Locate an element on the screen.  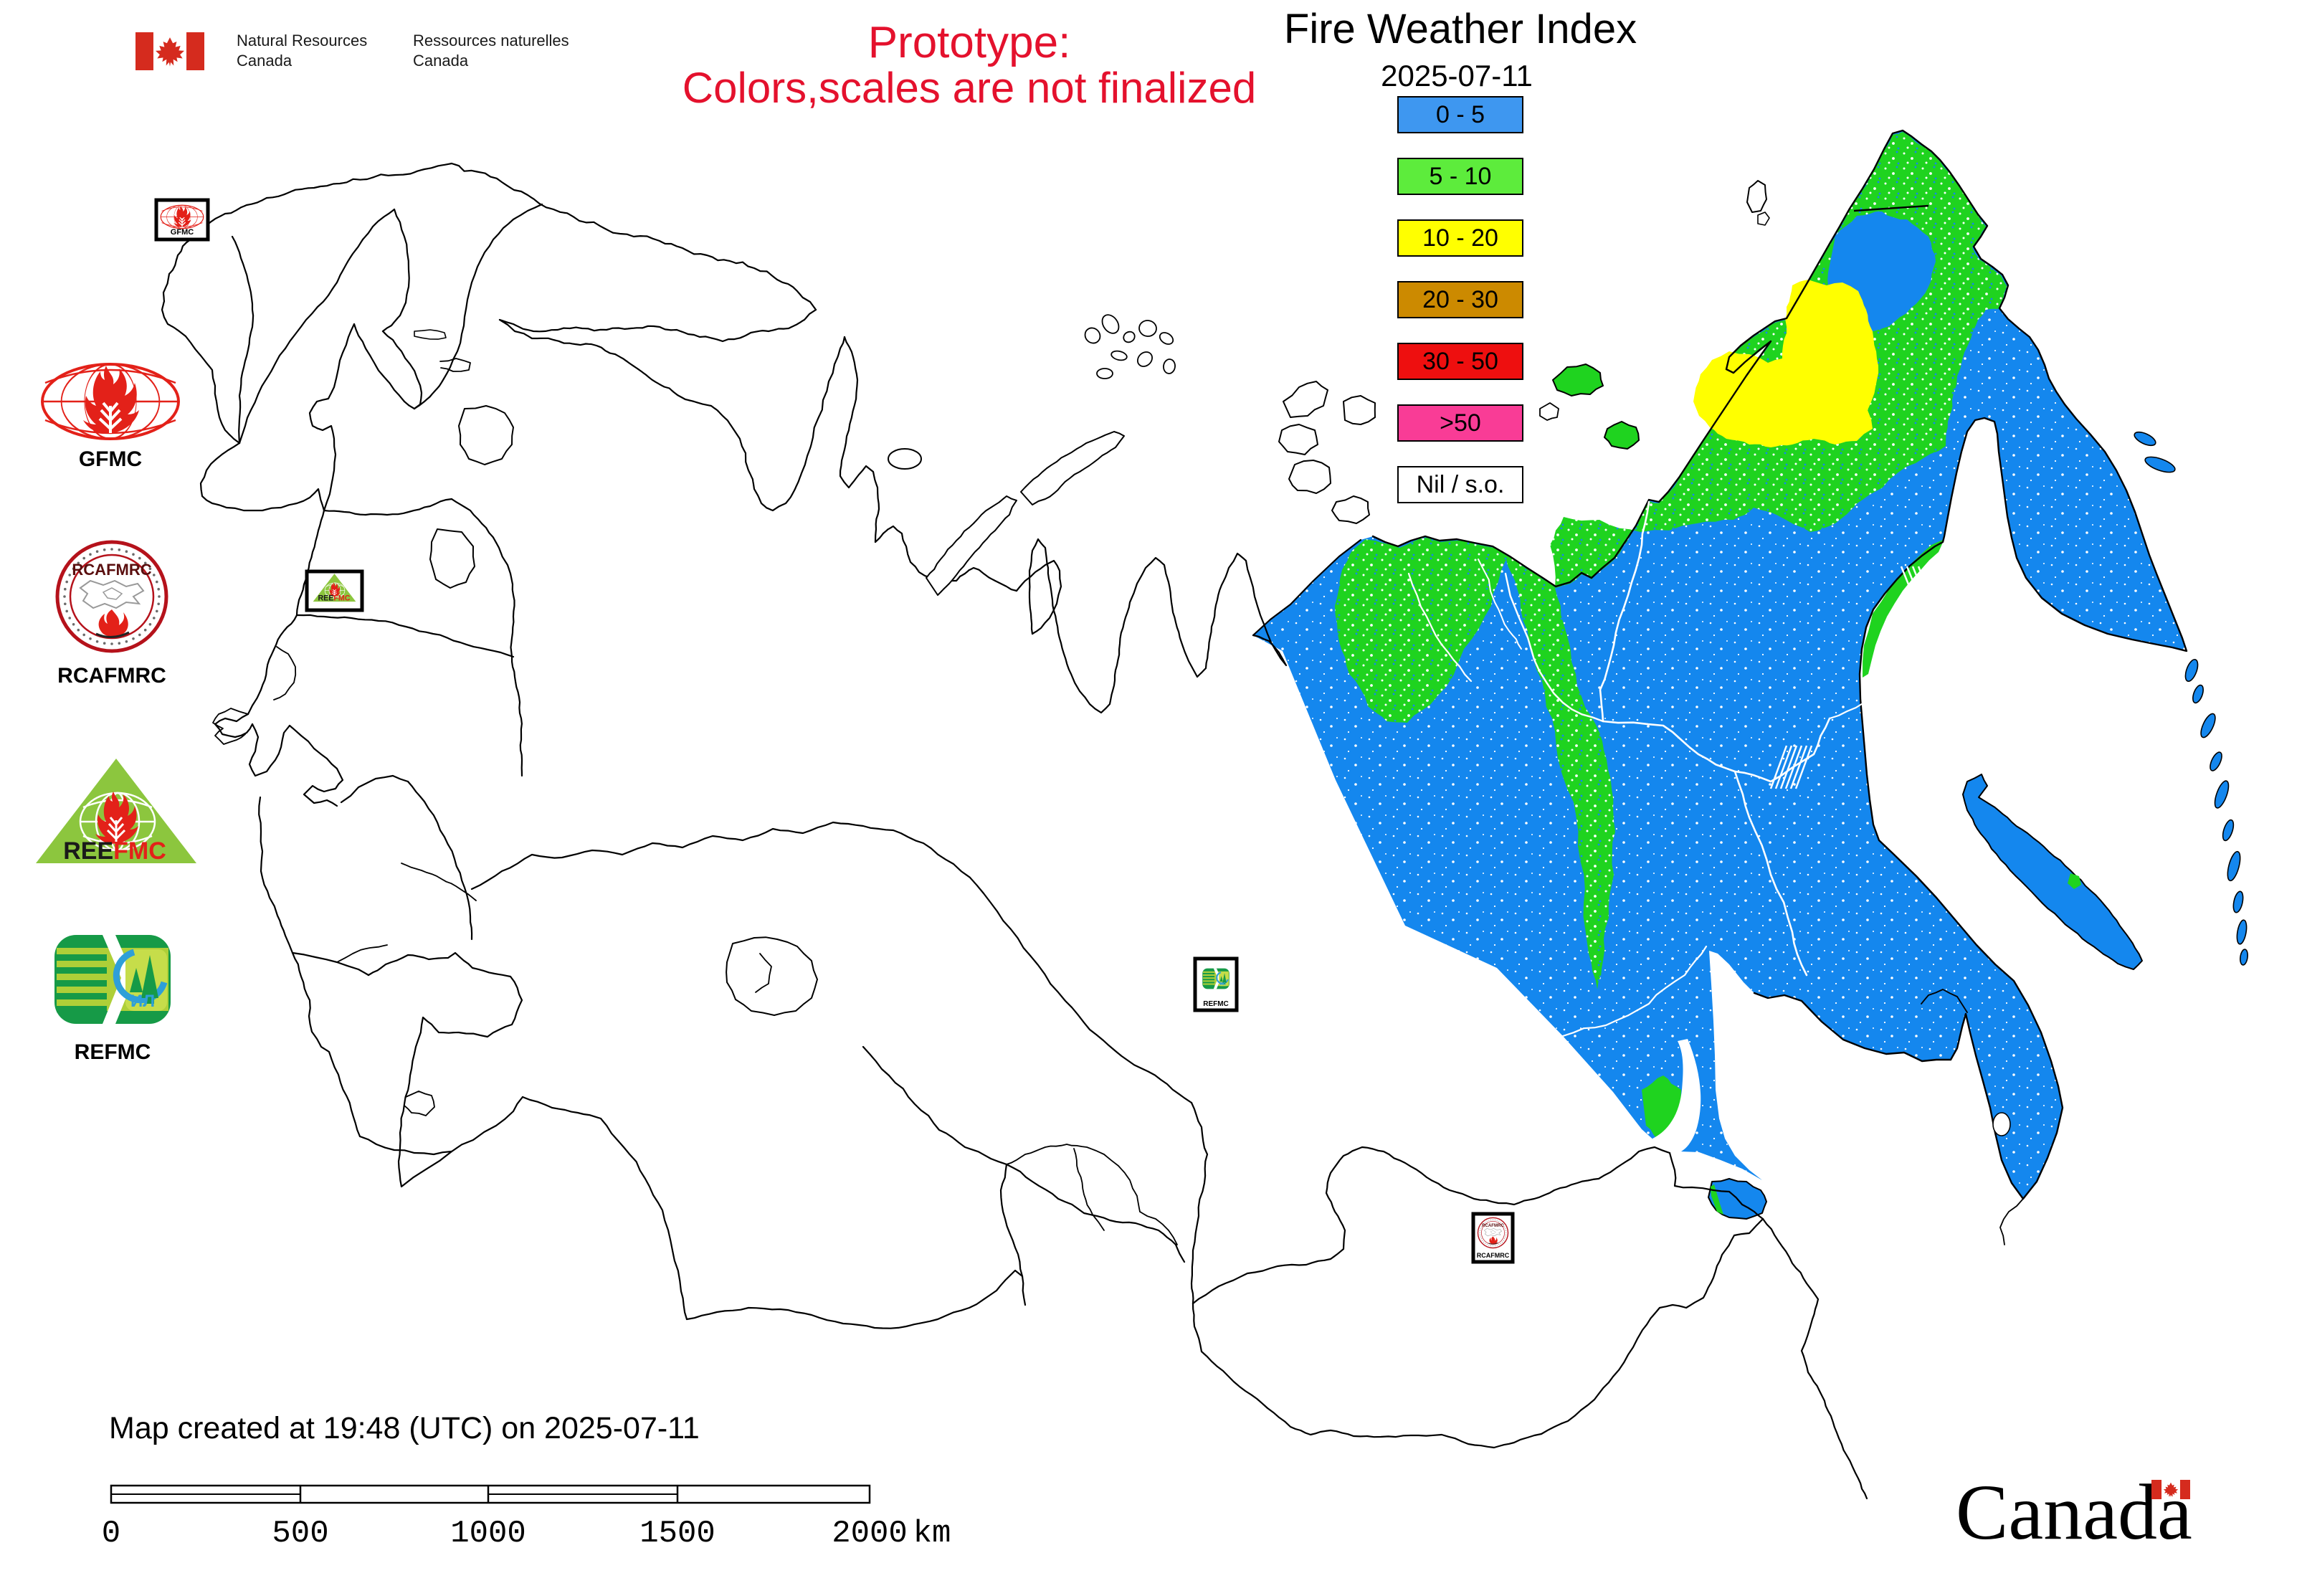
svg-text: 30 - 50 is located at coordinates (1460, 361).